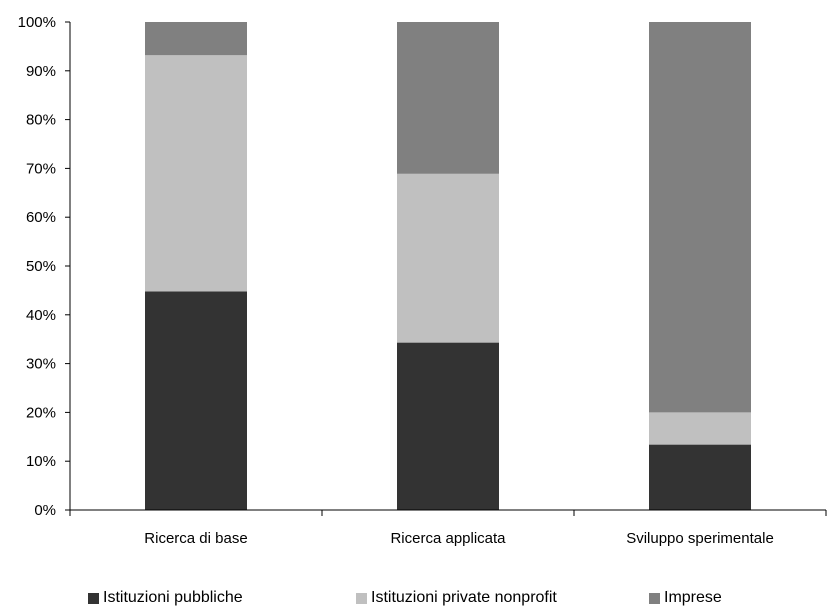  I want to click on bar-sviluppo-sperimentale-imprese, so click(700, 217).